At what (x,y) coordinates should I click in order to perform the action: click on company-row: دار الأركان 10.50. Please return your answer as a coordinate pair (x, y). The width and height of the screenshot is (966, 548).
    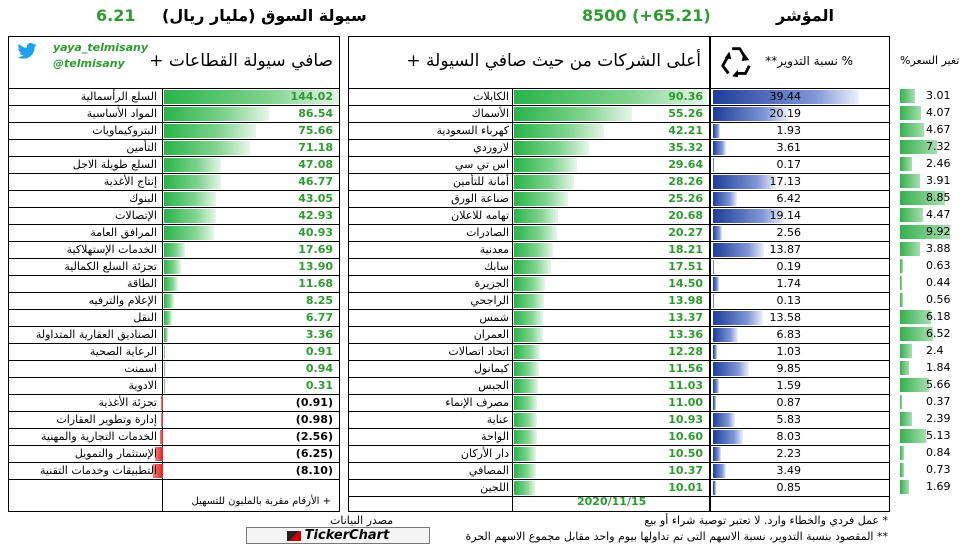
    Looking at the image, I should click on (529, 454).